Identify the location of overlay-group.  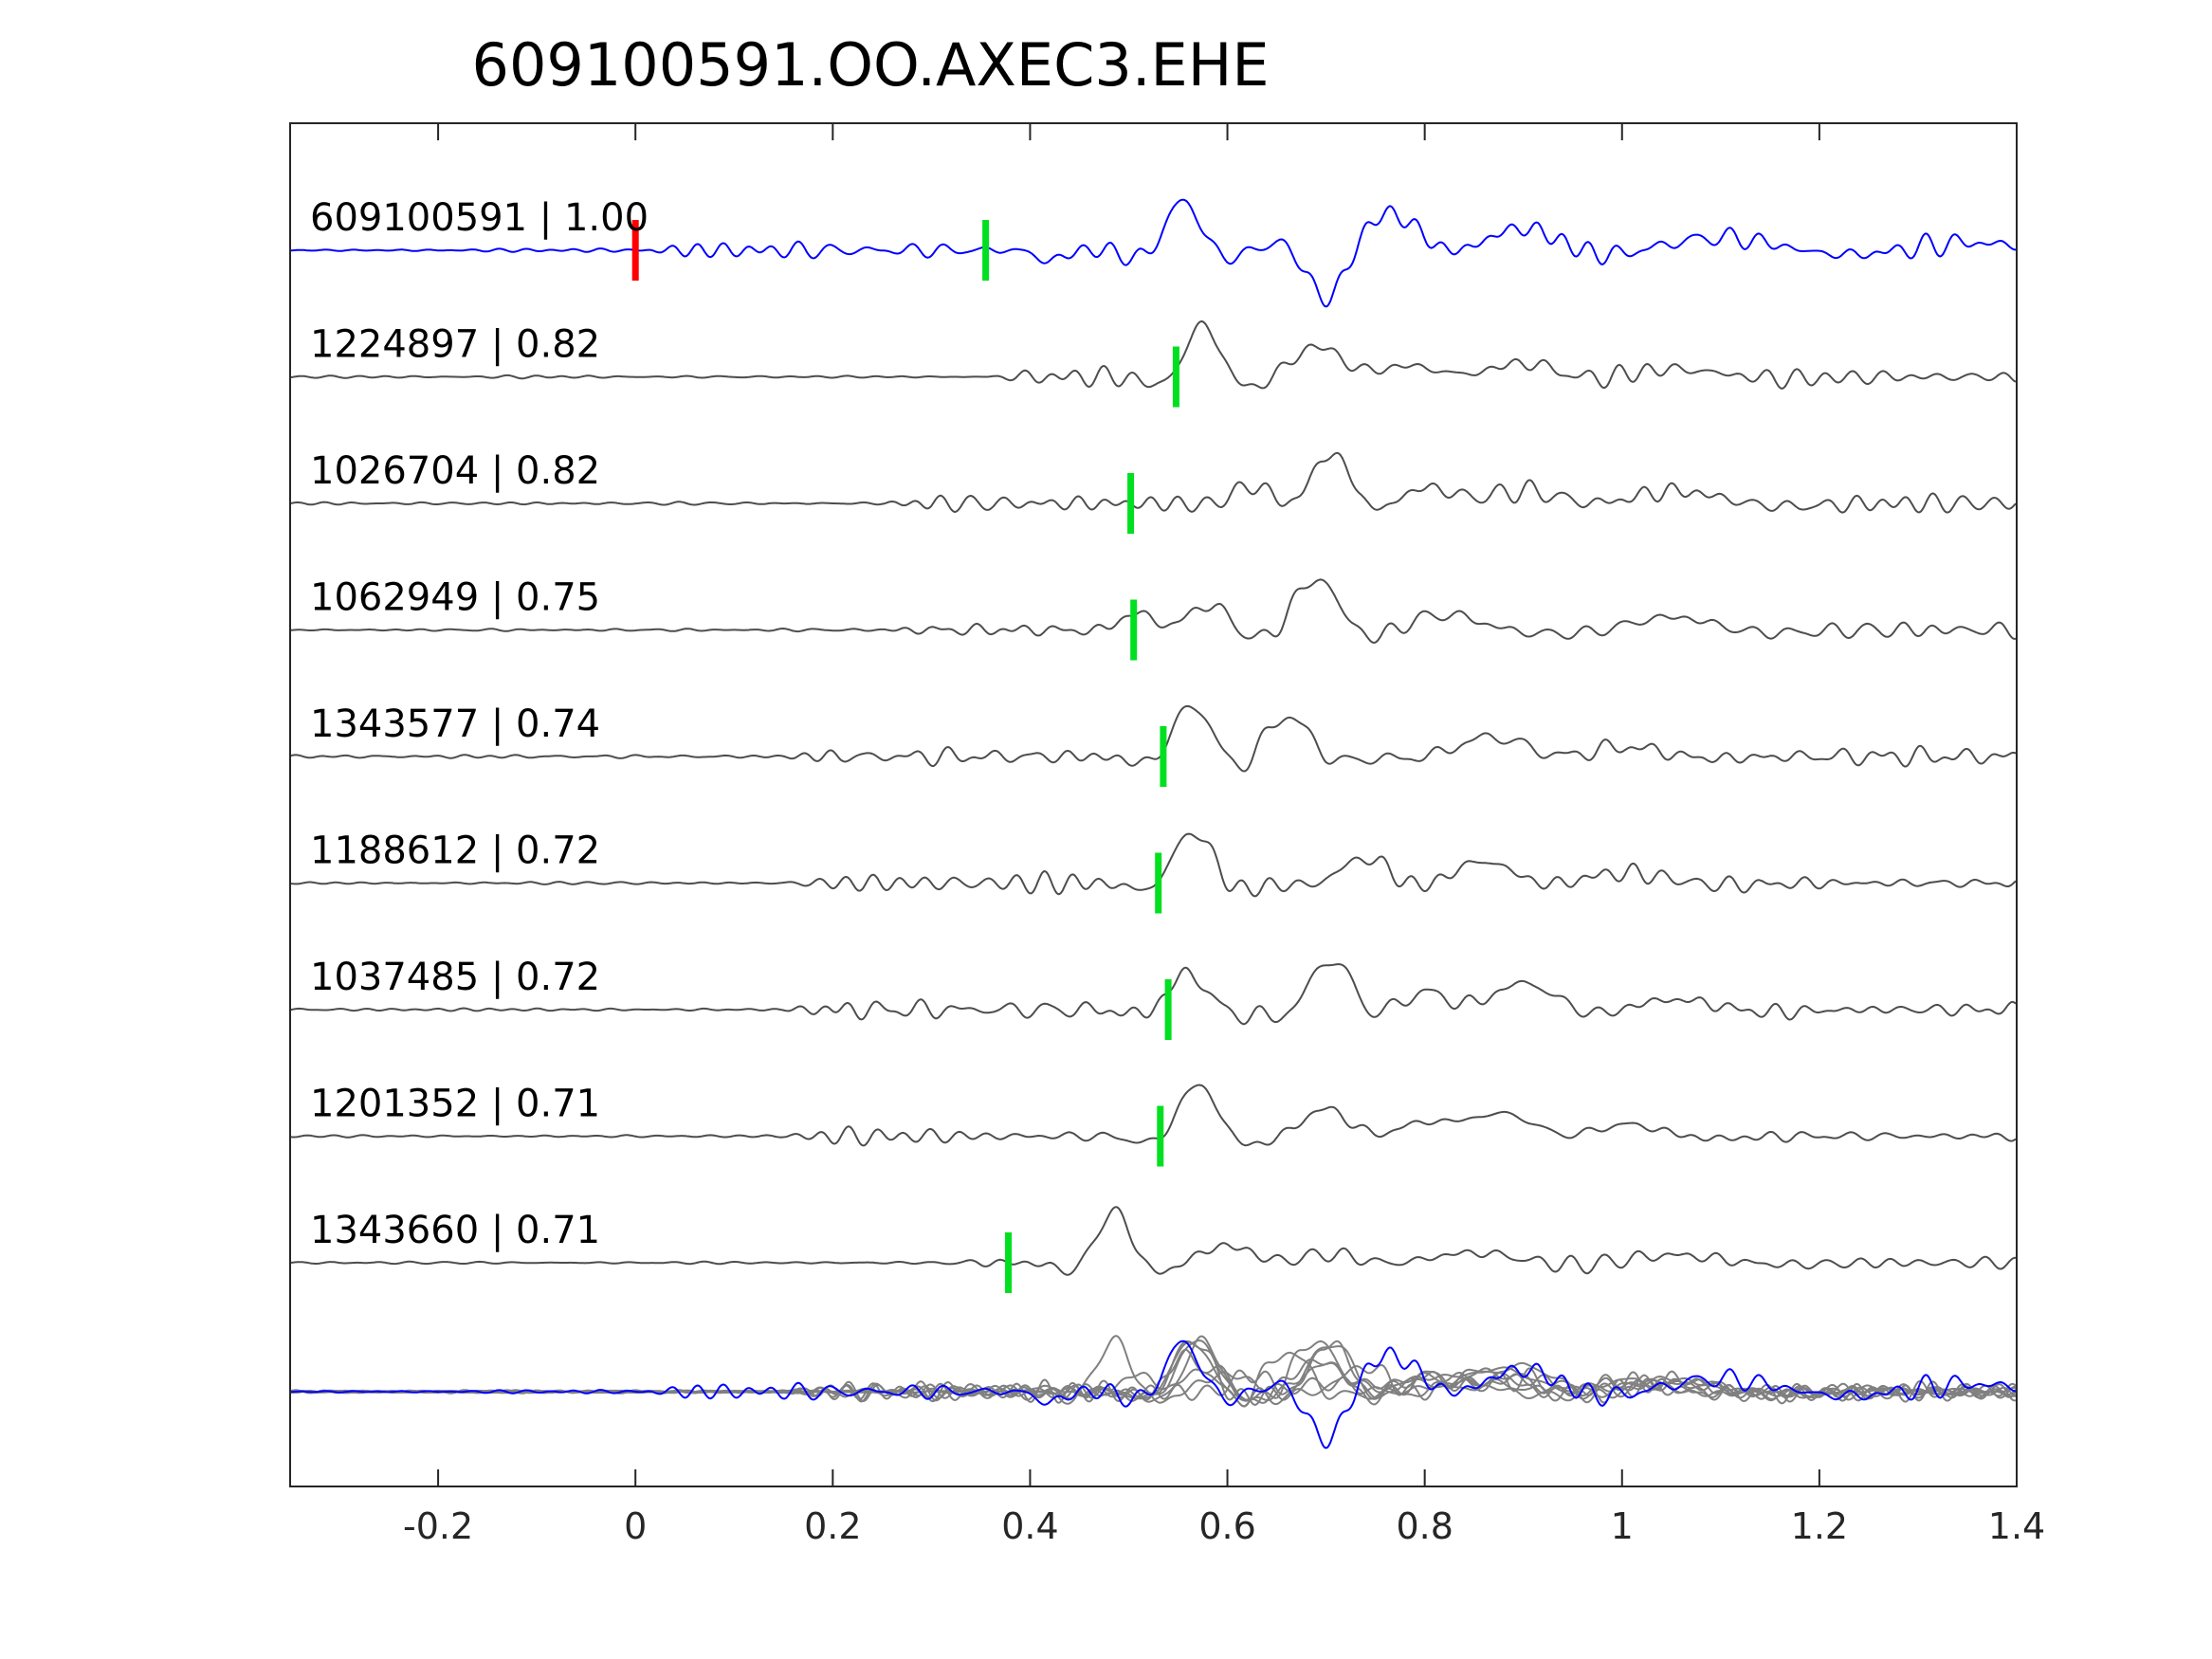
(1153, 1392).